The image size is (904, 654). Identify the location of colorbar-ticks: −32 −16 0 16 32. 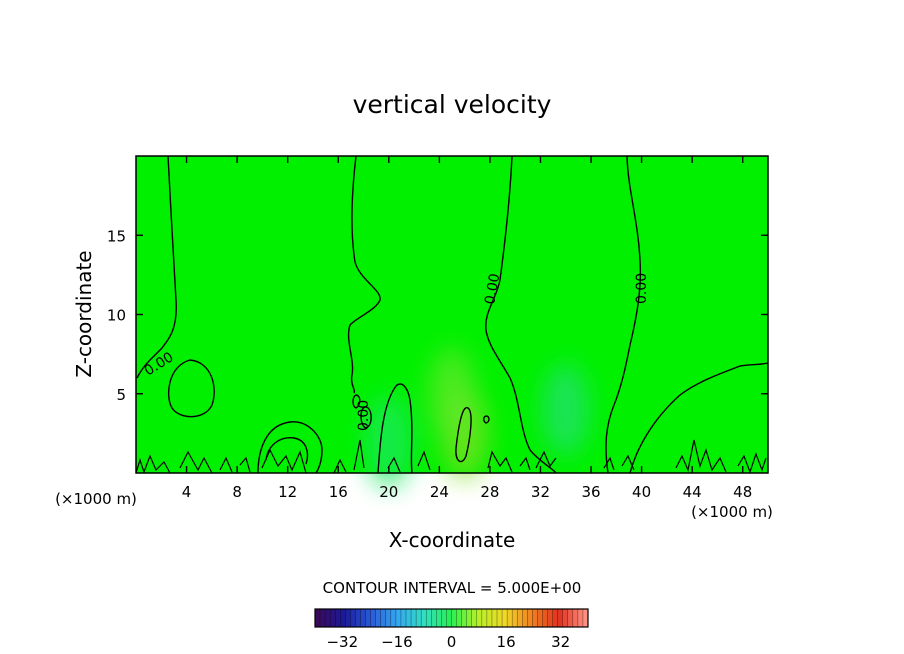
(448, 642).